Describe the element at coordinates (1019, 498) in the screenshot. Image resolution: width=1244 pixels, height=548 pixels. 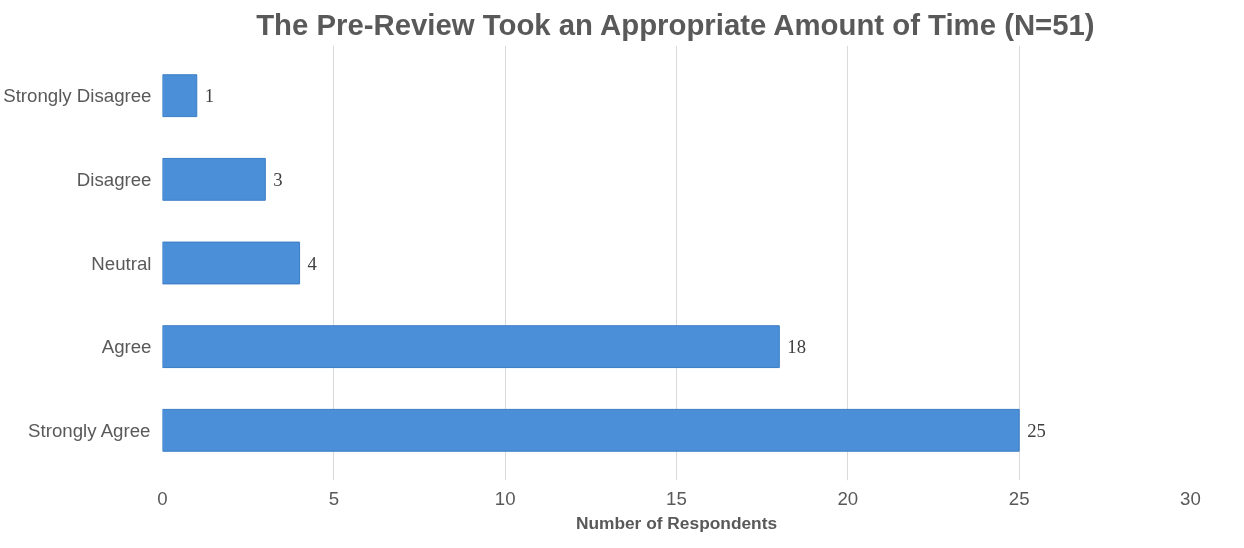
I see `x-tick-label: 25` at that location.